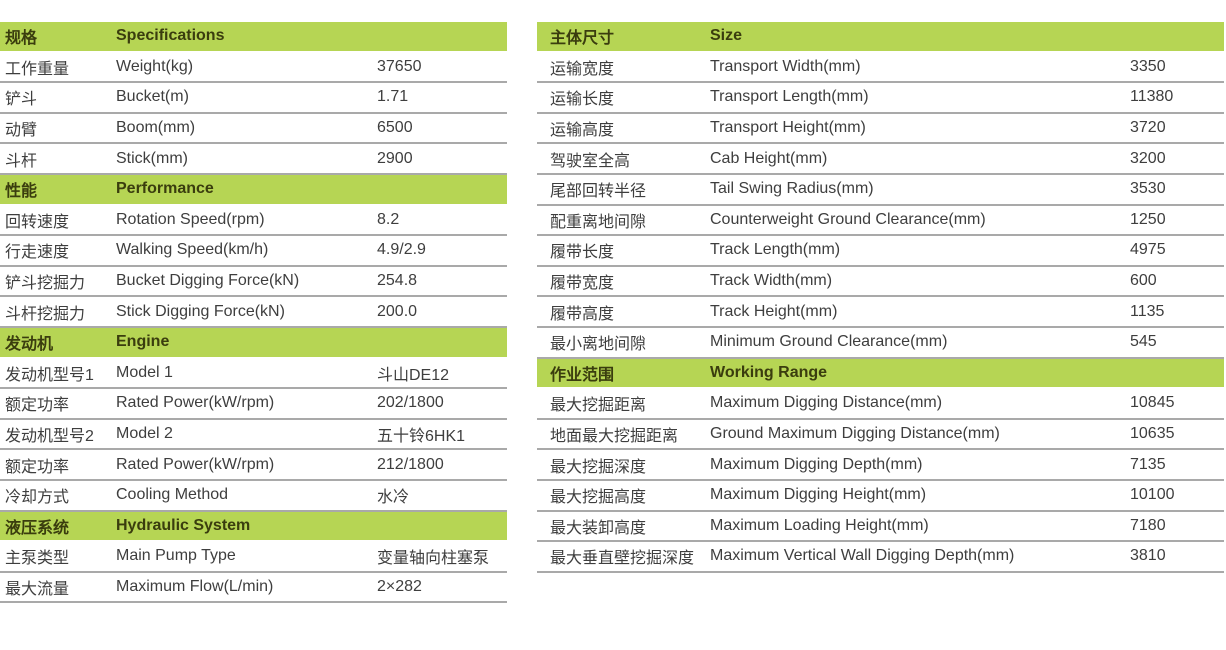  Describe the element at coordinates (253, 251) in the screenshot. I see `table-row: 行走速度 Walking Speed(km/h) 4.9/2.9` at that location.